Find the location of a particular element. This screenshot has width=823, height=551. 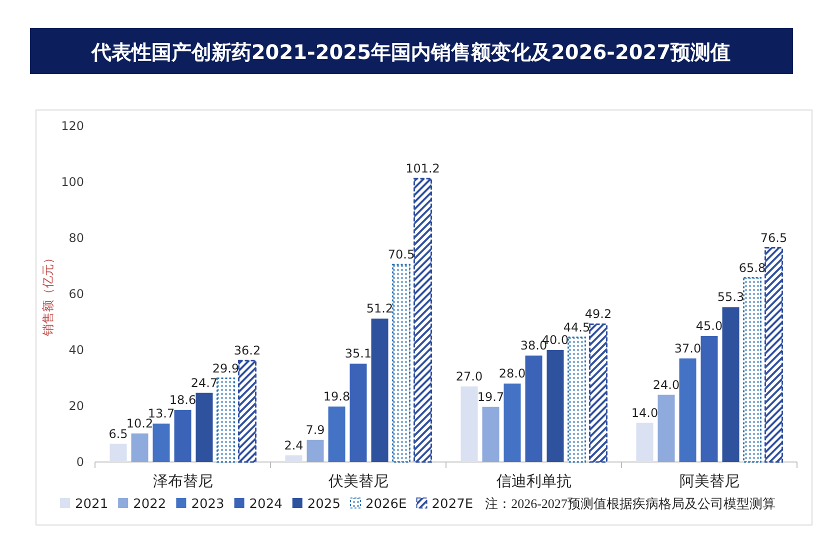

data-label: 24.0 is located at coordinates (666, 385).